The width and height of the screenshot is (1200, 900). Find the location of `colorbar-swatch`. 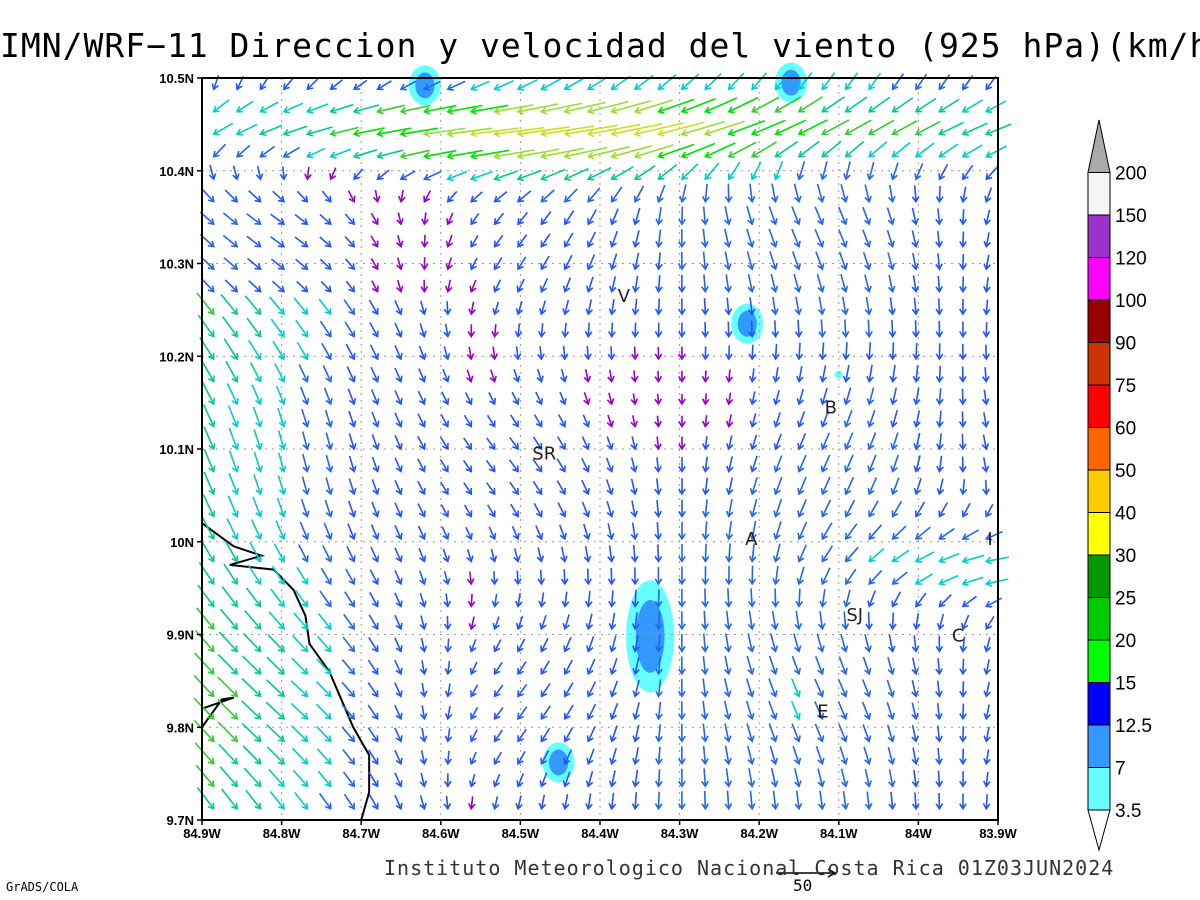

colorbar-swatch is located at coordinates (1099, 491).